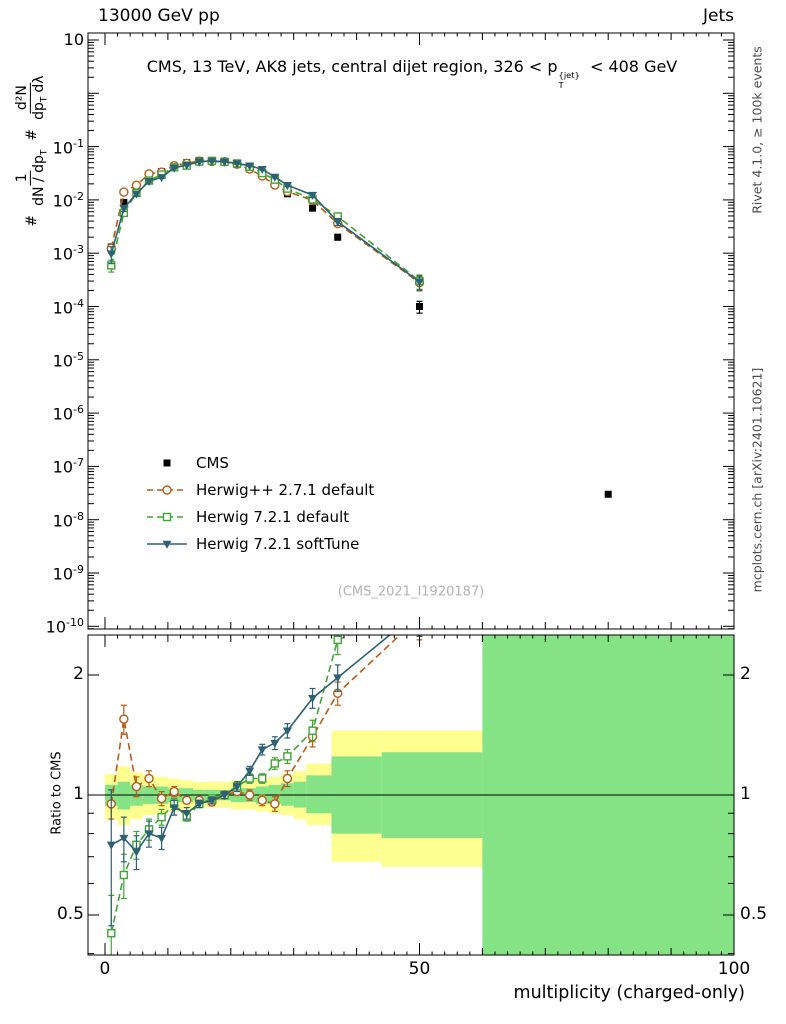  I want to click on ratio-y-tick-label-left: 1, so click(78, 794).